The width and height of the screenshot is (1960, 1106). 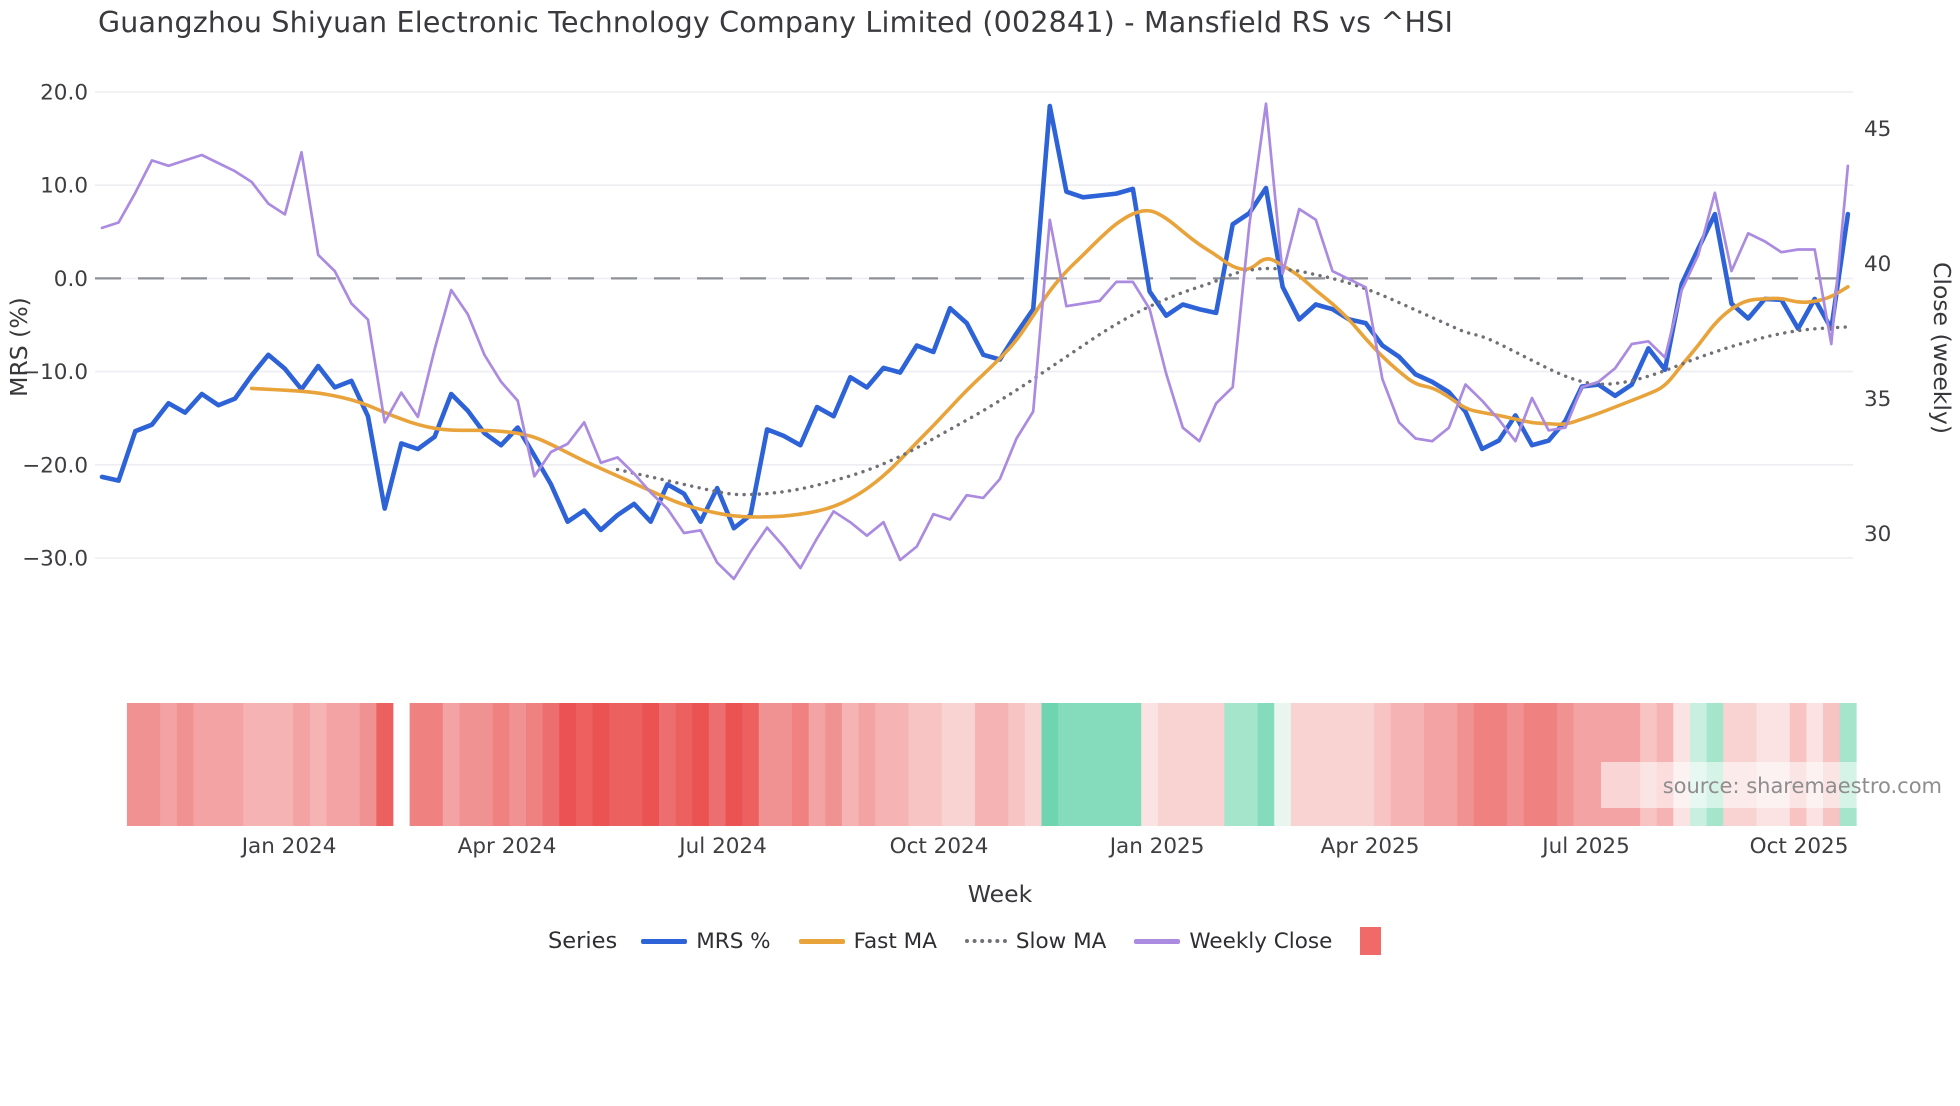 What do you see at coordinates (1877, 399) in the screenshot?
I see `right-axis-tick: 35` at bounding box center [1877, 399].